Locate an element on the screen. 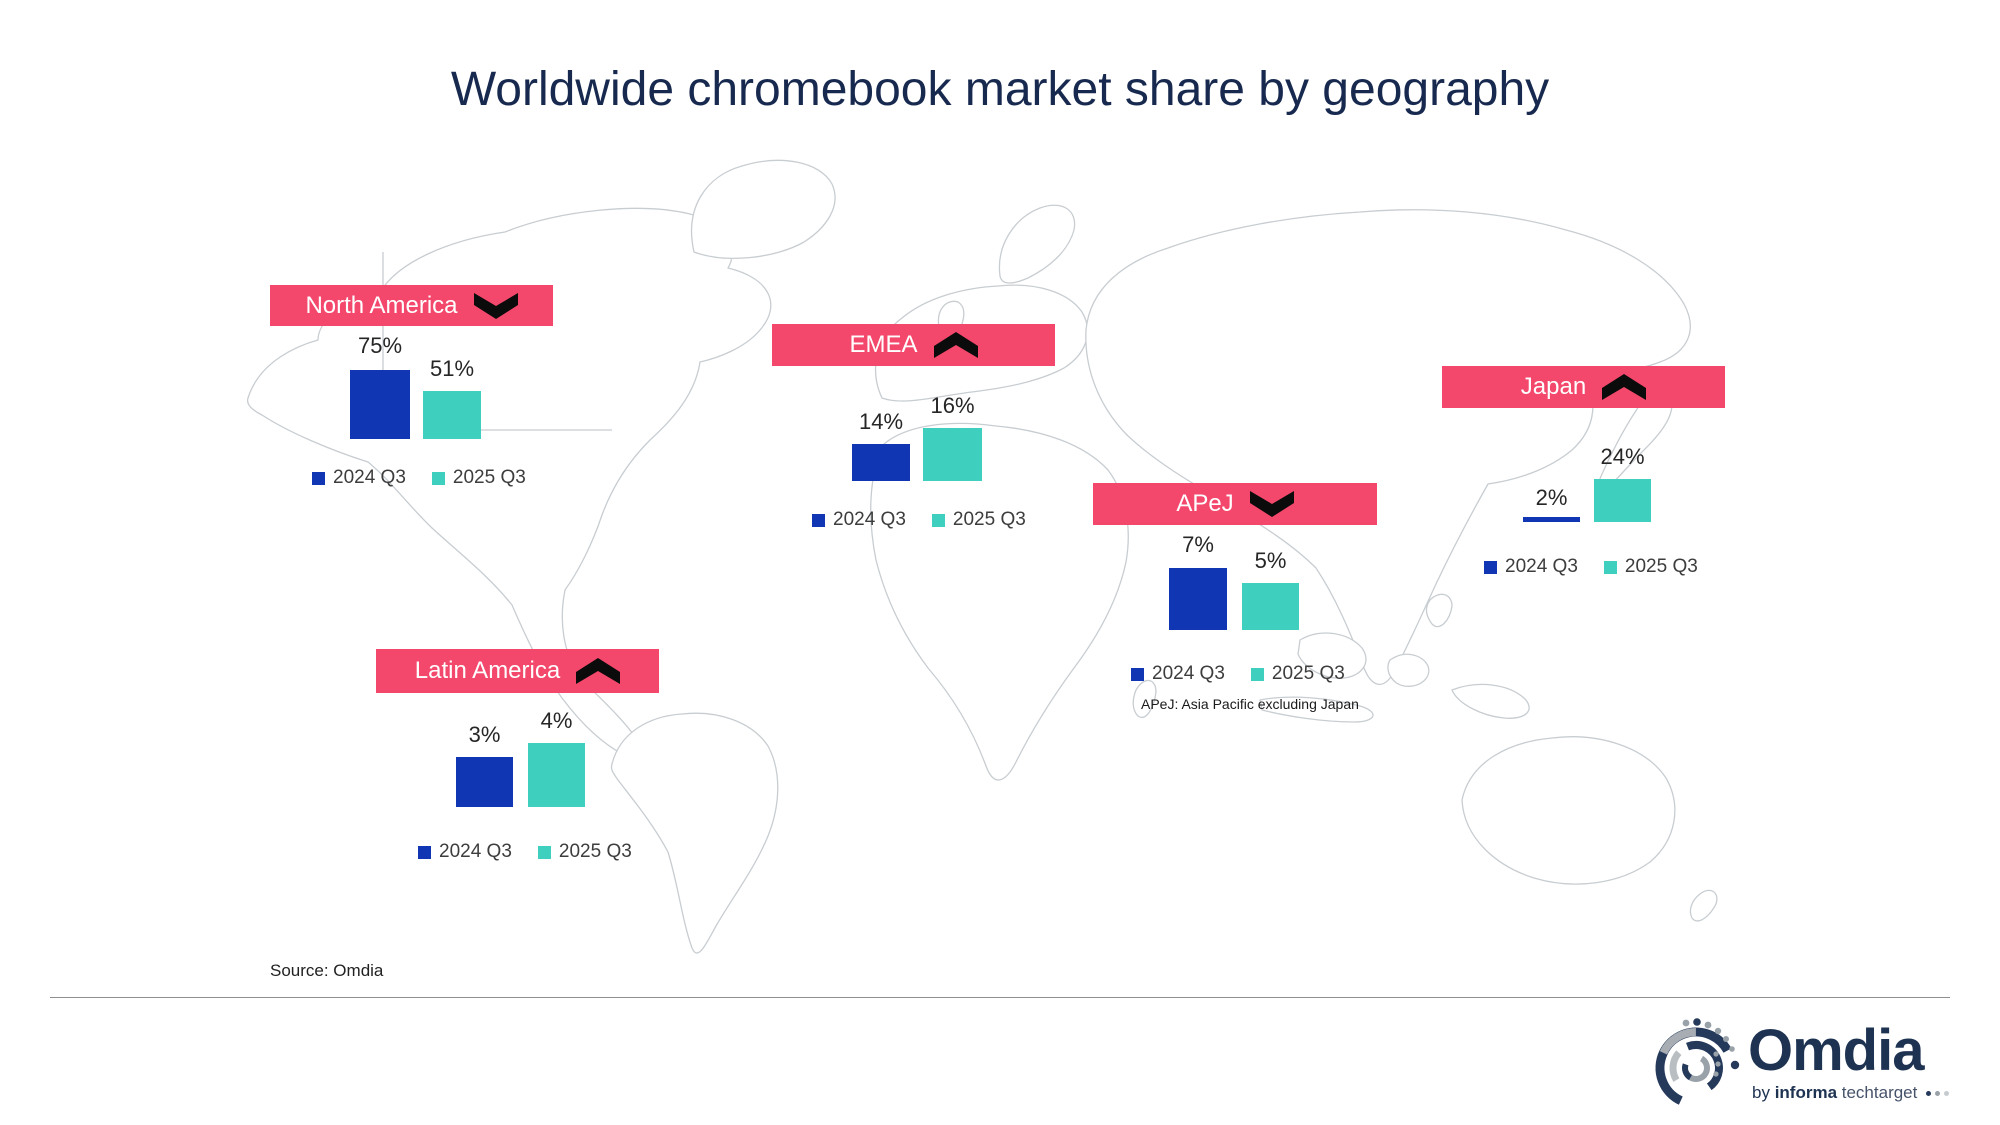 This screenshot has height=1125, width=2000. value-label-2024: 75% is located at coordinates (380, 345).